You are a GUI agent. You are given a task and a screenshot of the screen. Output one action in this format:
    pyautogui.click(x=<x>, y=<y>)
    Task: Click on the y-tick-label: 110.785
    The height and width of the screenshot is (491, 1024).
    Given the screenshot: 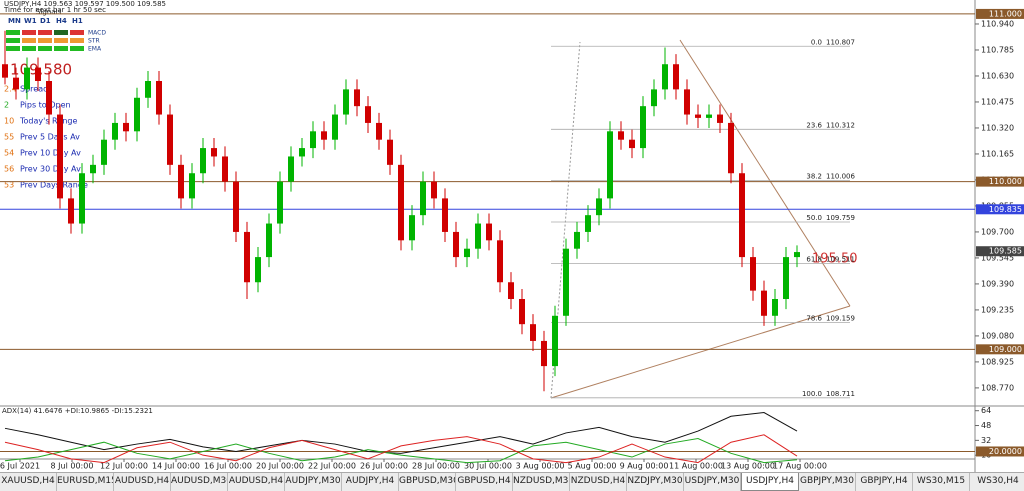 What is the action you would take?
    pyautogui.click(x=997, y=49)
    